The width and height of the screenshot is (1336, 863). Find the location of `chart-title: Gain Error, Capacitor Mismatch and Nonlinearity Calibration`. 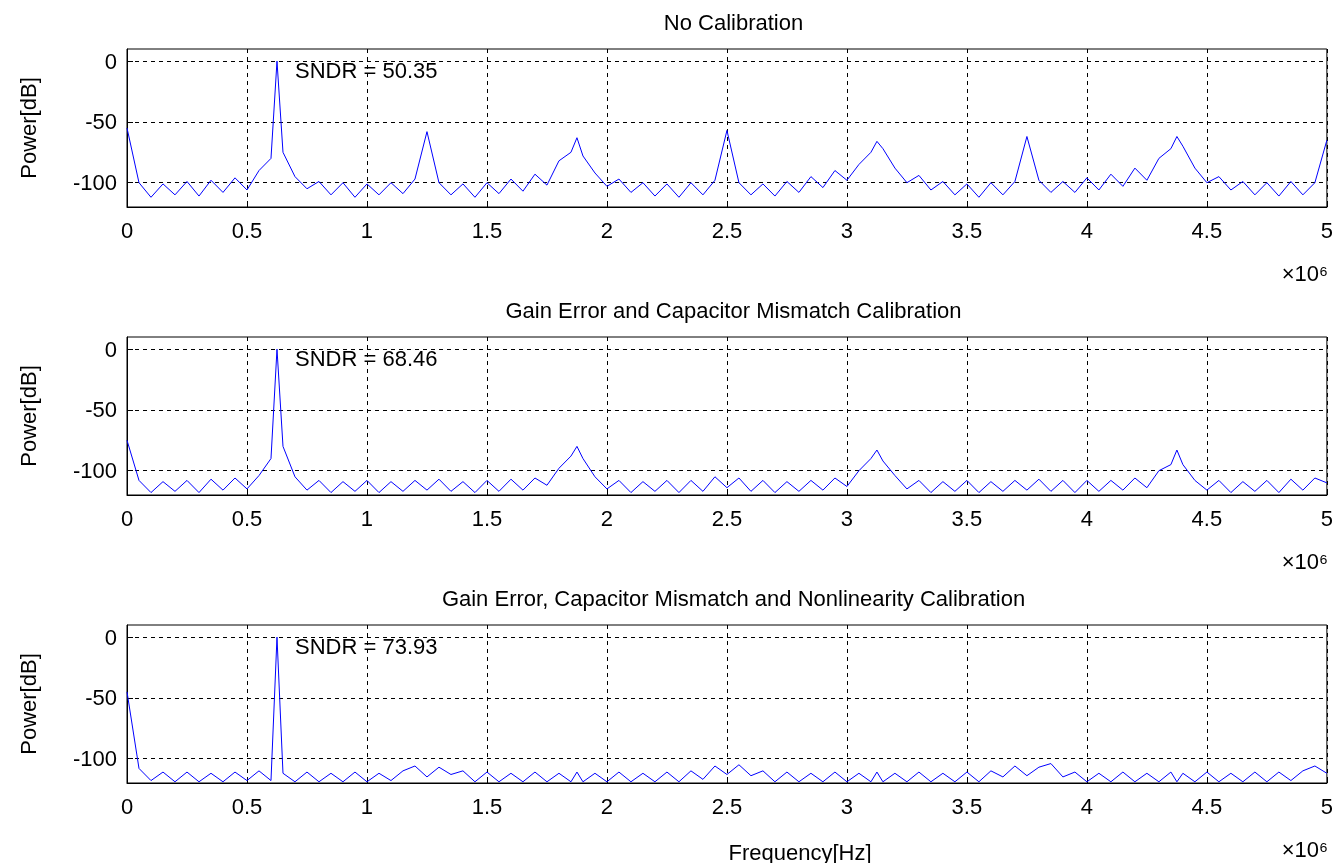

chart-title: Gain Error, Capacitor Mismatch and Nonlinearity Calibration is located at coordinates (733, 598).